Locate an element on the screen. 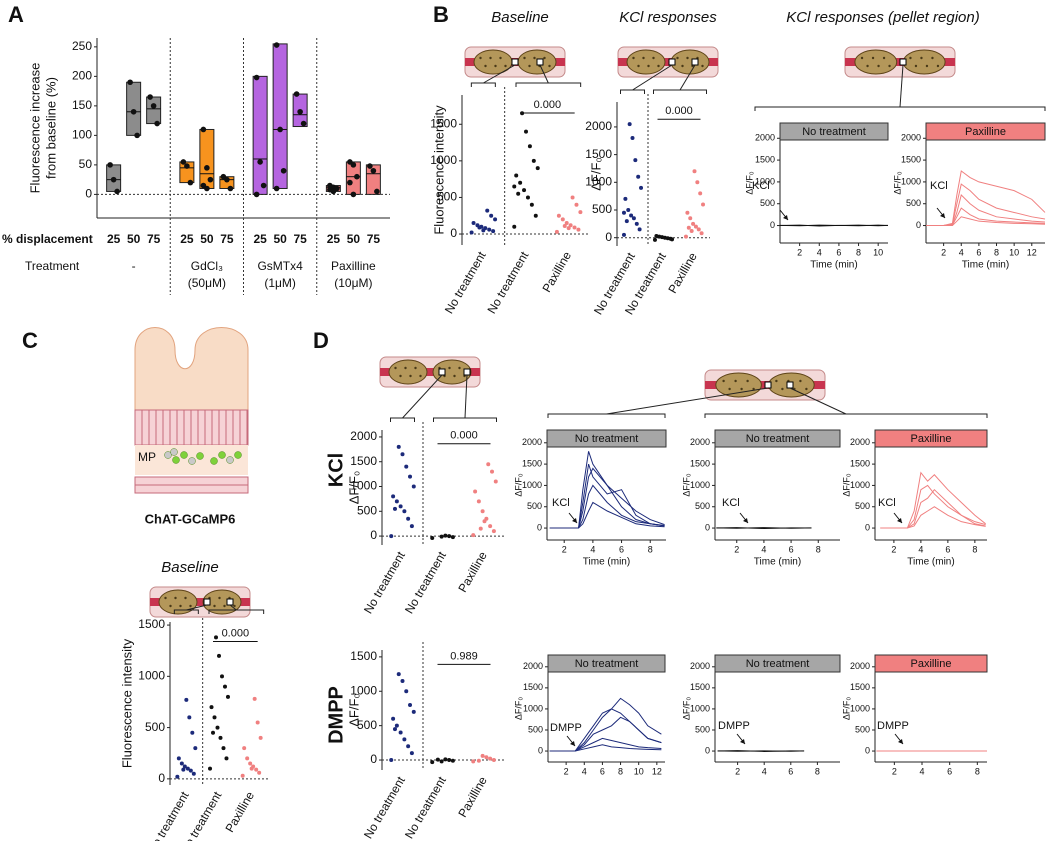  x-tick-label: No treatment is located at coordinates (384, 807).